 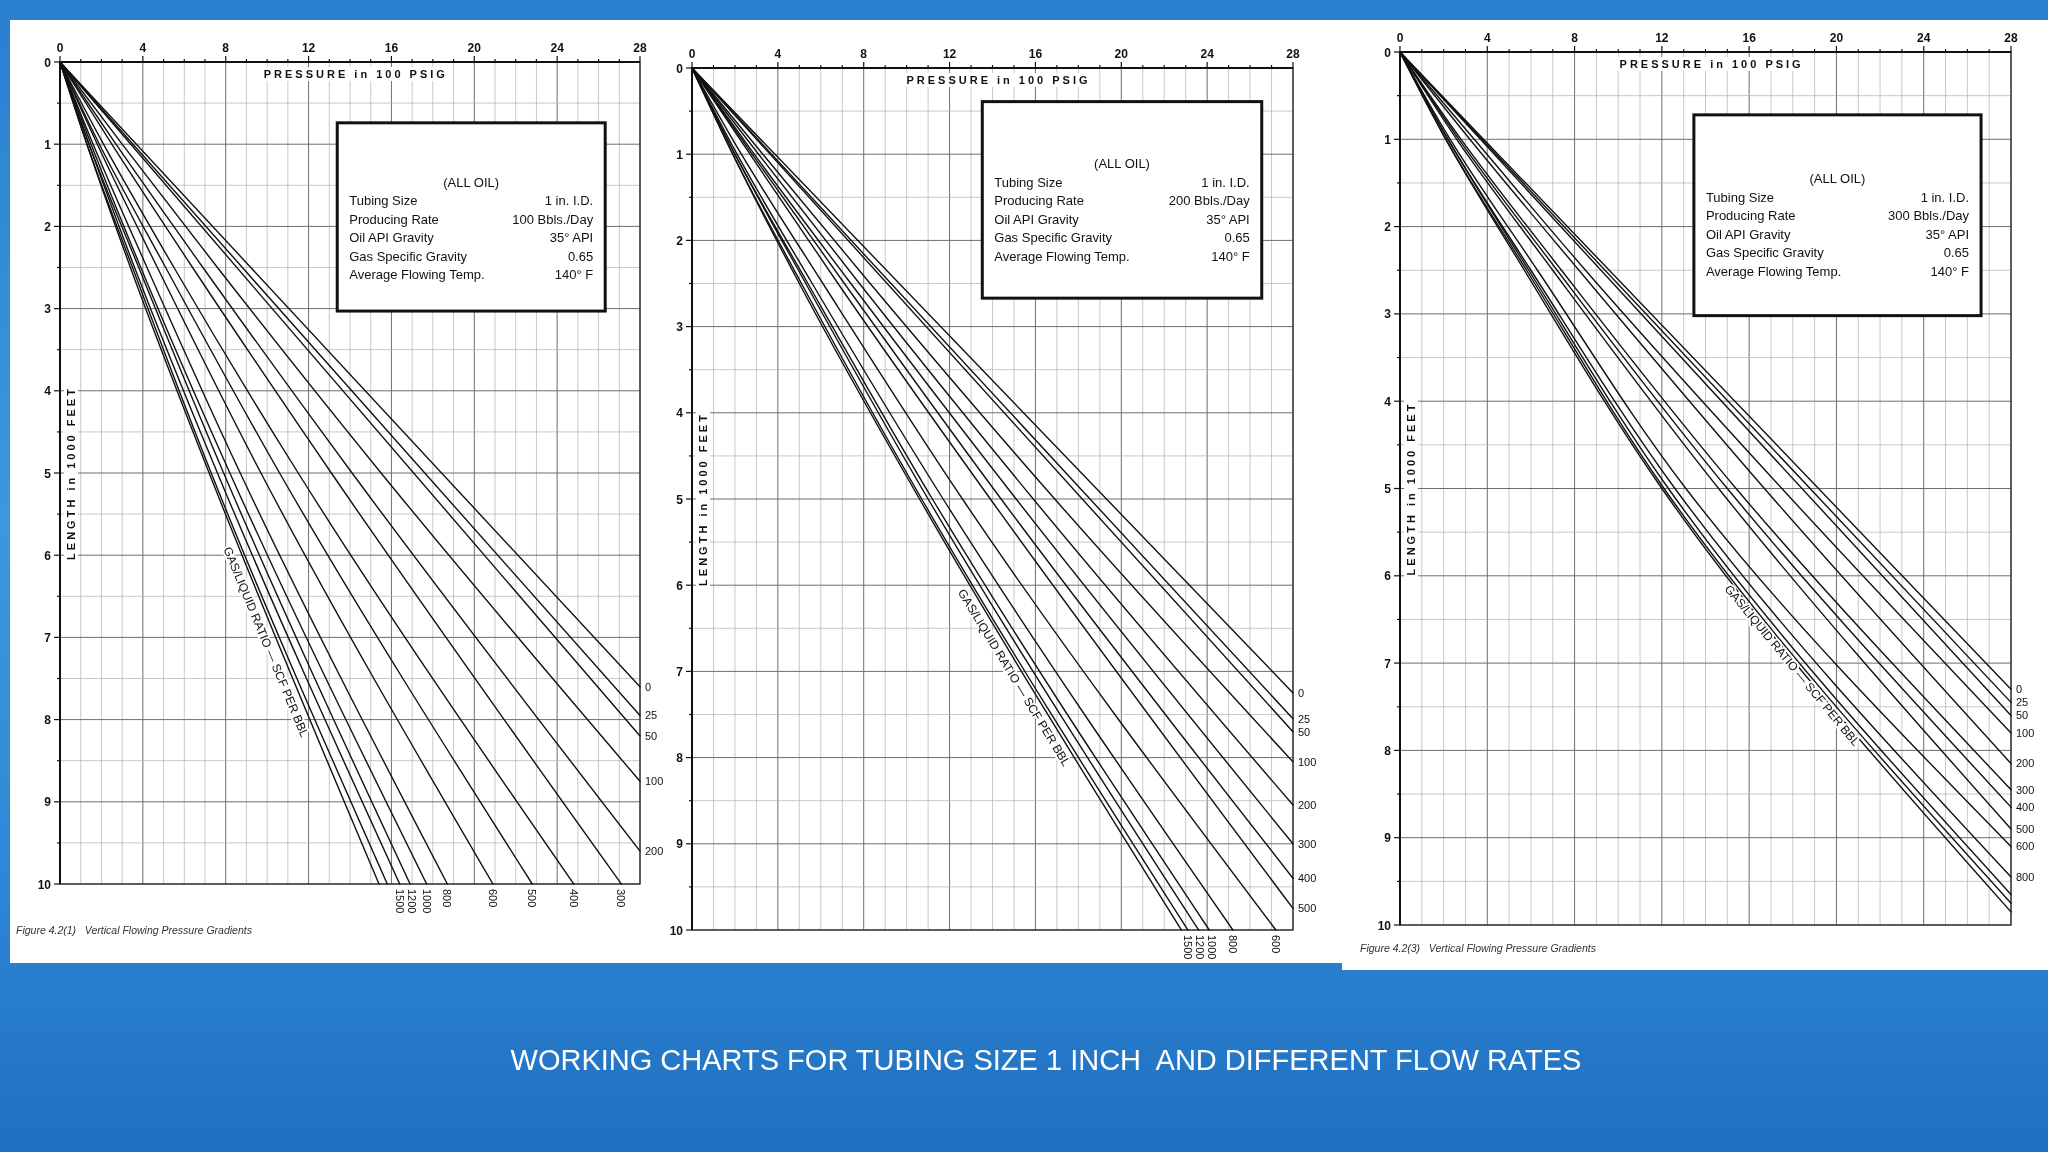 I want to click on text: (ALL OIL) Tubing Size 1 in. I.D. Producing Rate 100 Bbls./Day Oil API Gravity 35° API Gas Specific Gravity 0.65 Average Flowing Temp. 140° F, so click(x=471, y=228).